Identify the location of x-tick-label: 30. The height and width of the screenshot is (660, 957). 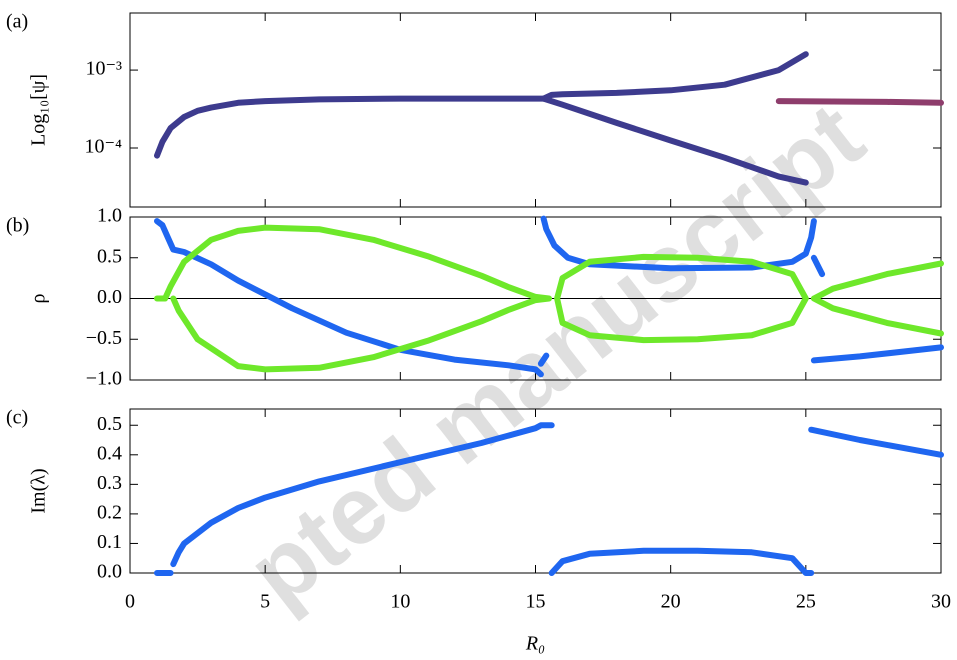
(941, 602).